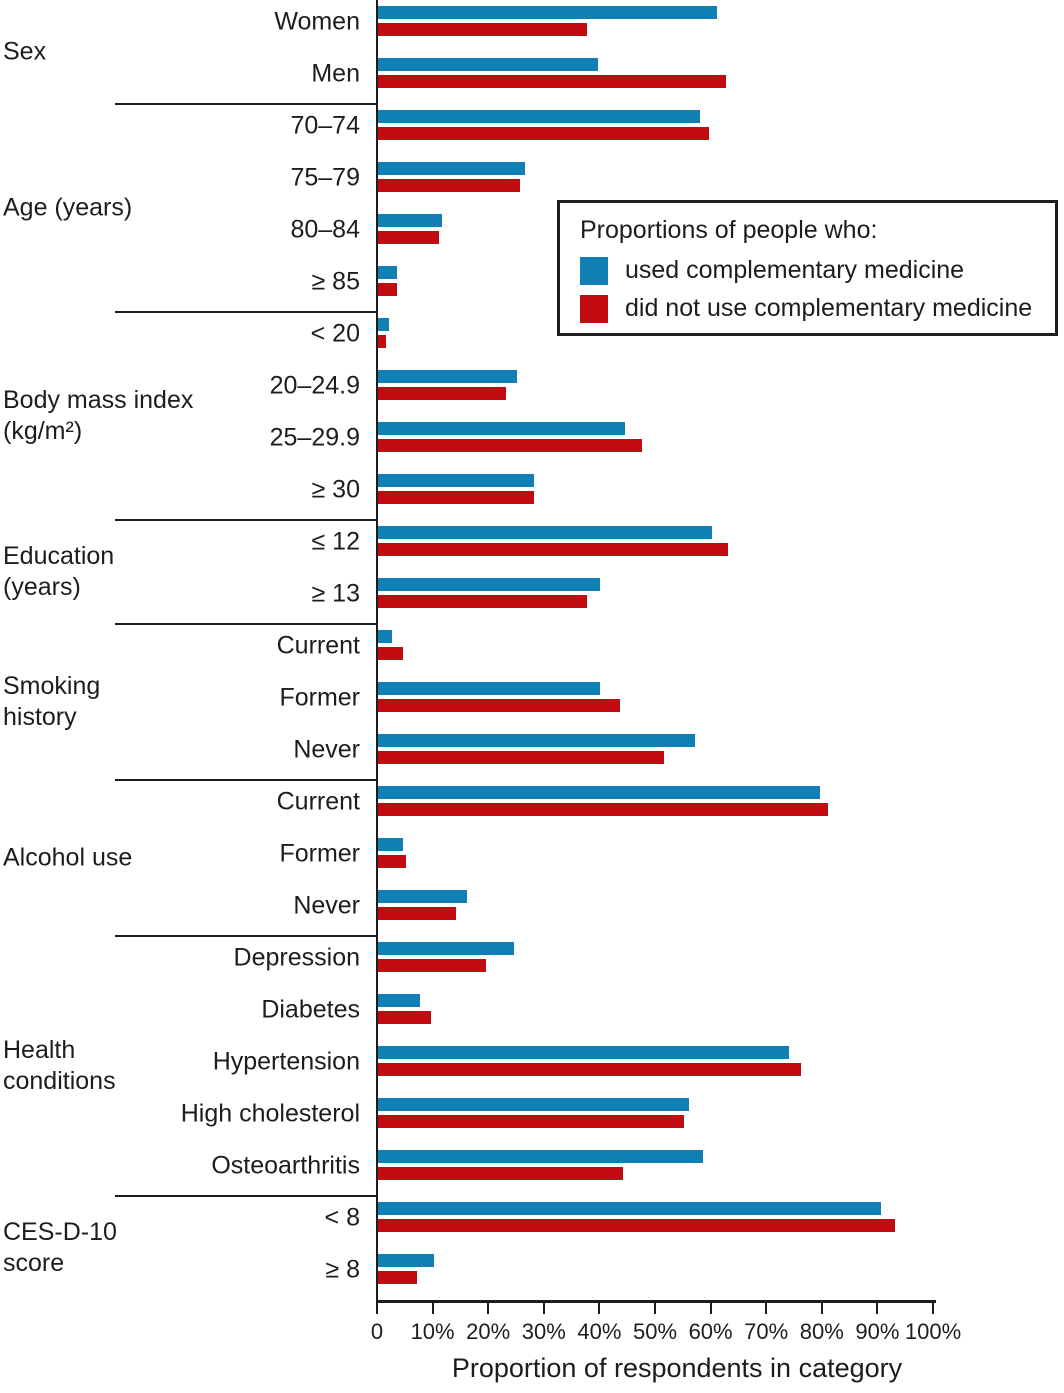  I want to click on category-label: 20–24.9, so click(314, 385).